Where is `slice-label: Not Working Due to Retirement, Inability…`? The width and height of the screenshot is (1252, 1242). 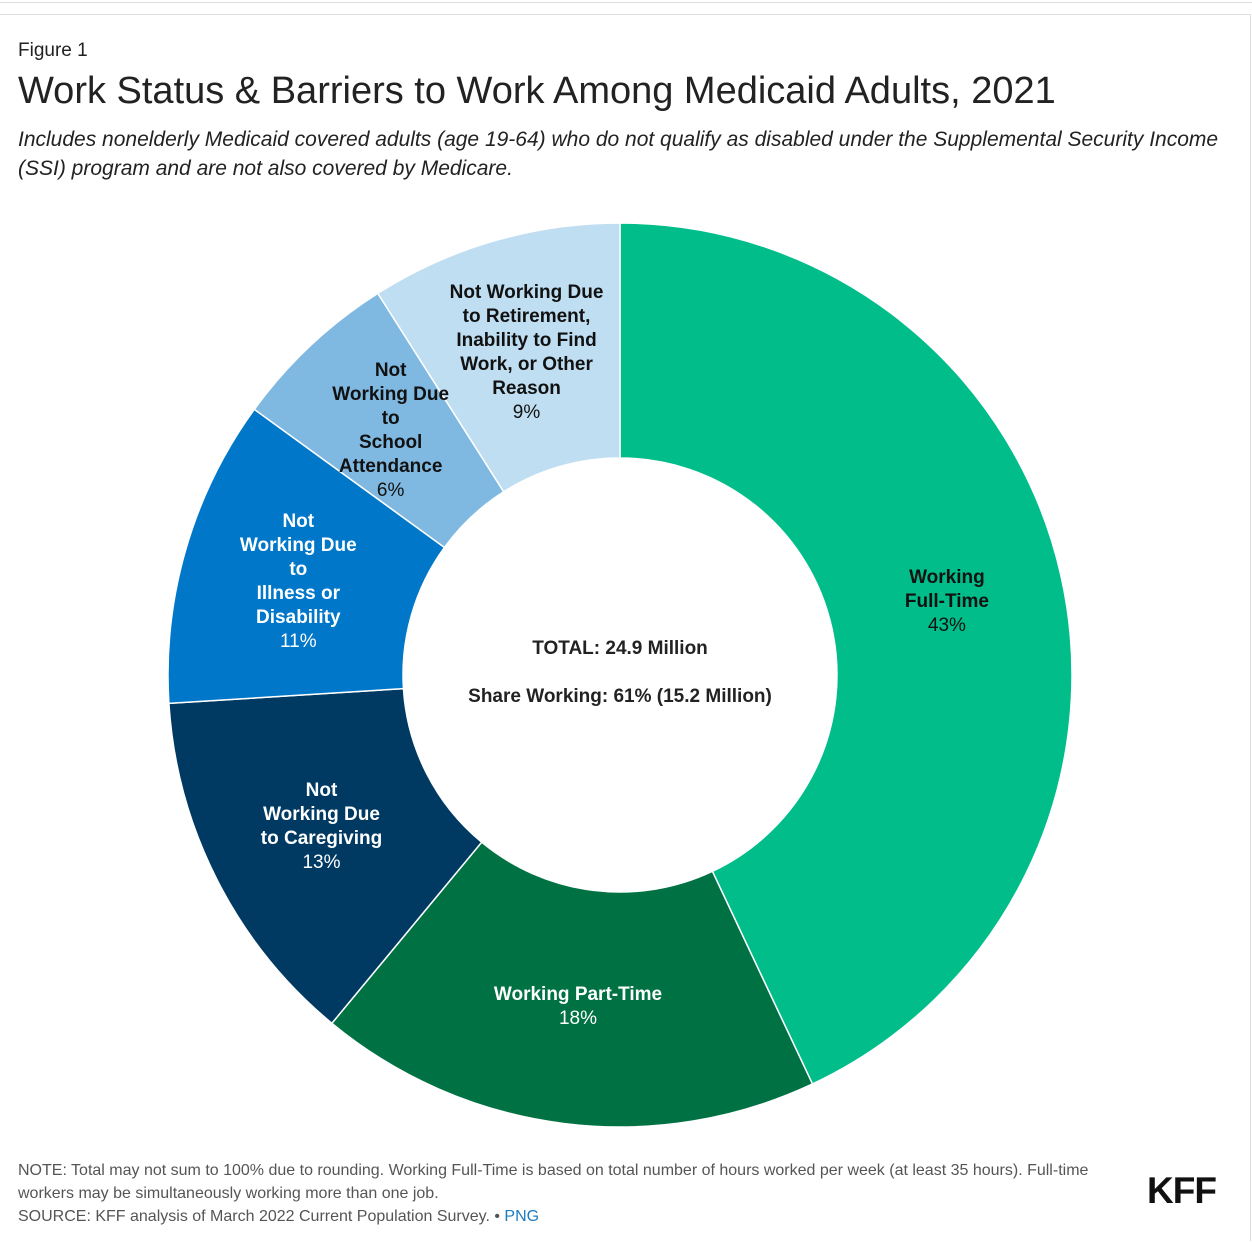 slice-label: Not Working Due to Retirement, Inability… is located at coordinates (527, 353).